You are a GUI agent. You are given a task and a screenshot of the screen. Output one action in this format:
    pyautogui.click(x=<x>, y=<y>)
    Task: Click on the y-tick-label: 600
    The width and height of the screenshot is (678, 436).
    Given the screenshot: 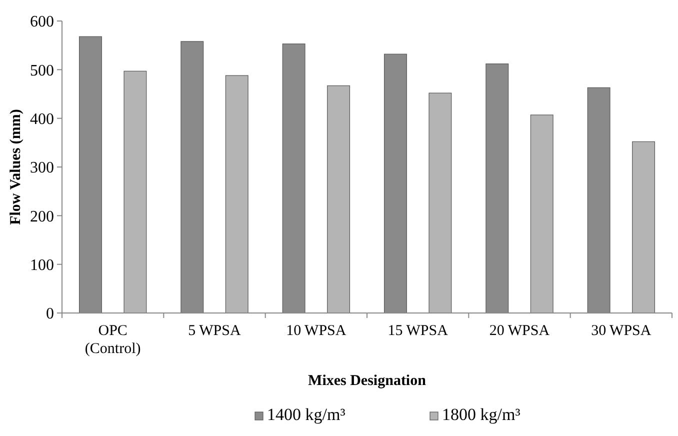 What is the action you would take?
    pyautogui.click(x=42, y=22)
    